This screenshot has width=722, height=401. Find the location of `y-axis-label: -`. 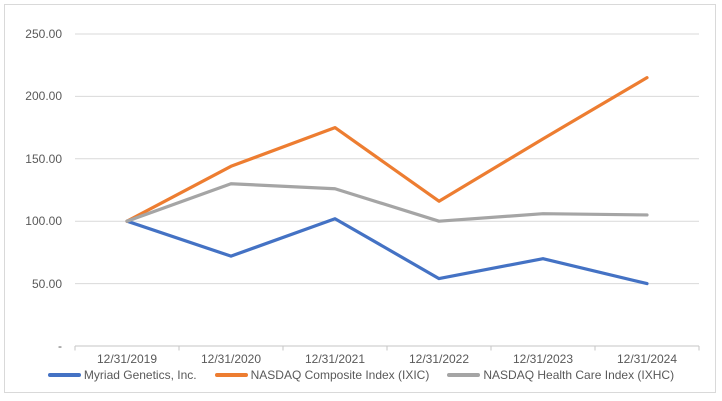

y-axis-label: - is located at coordinates (60, 346).